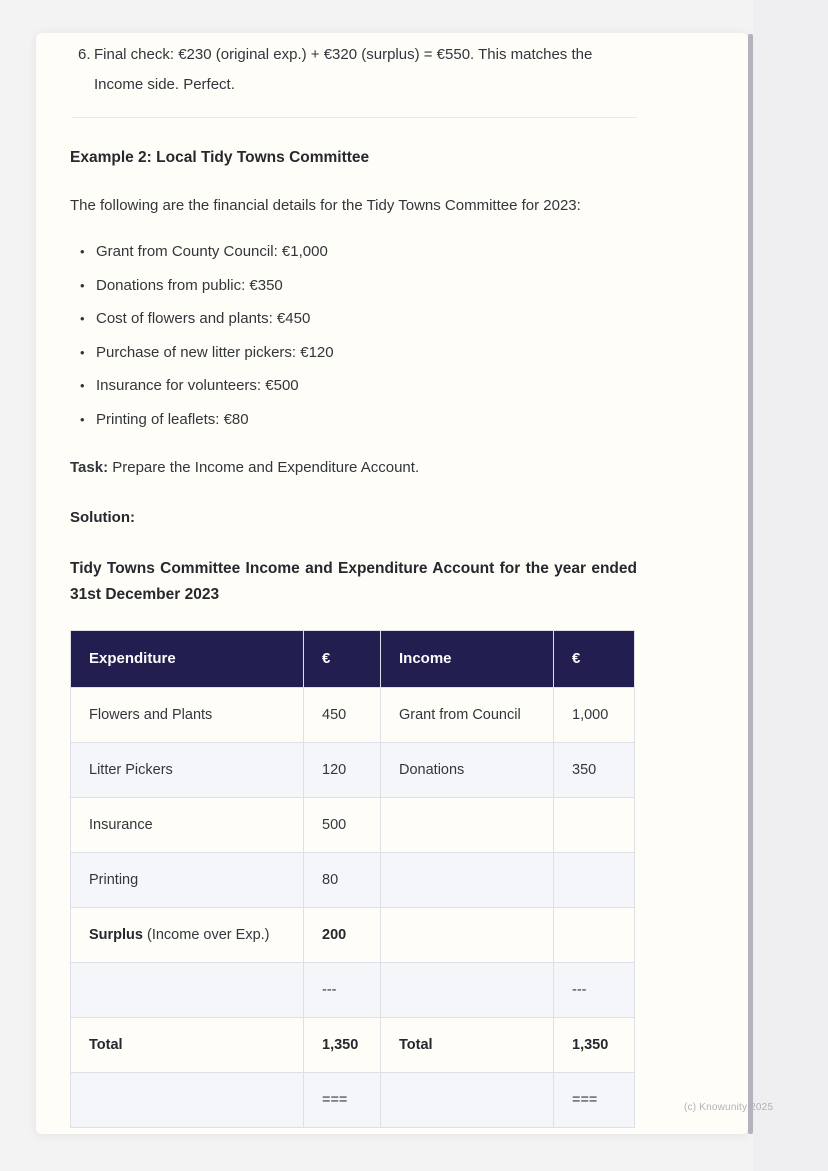 This screenshot has width=828, height=1171. I want to click on cell-text: 80, so click(330, 879).